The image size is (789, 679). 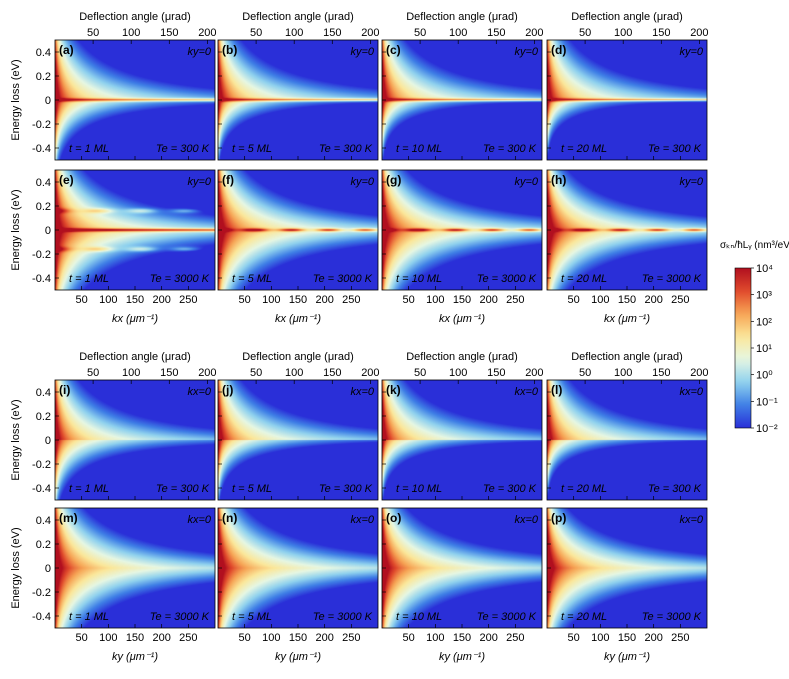 I want to click on panel-label: (c), so click(x=393, y=50).